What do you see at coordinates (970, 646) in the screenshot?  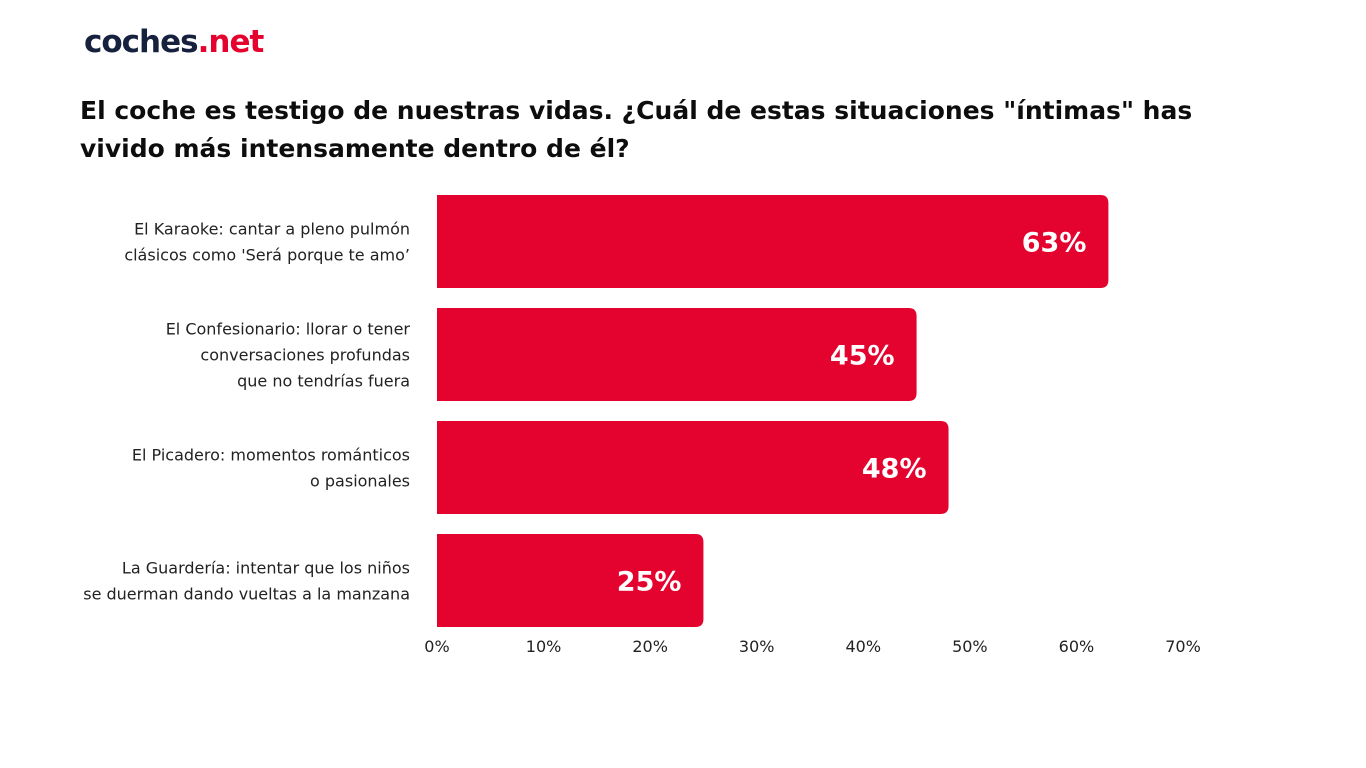 I see `x-tick-label-50: 50%` at bounding box center [970, 646].